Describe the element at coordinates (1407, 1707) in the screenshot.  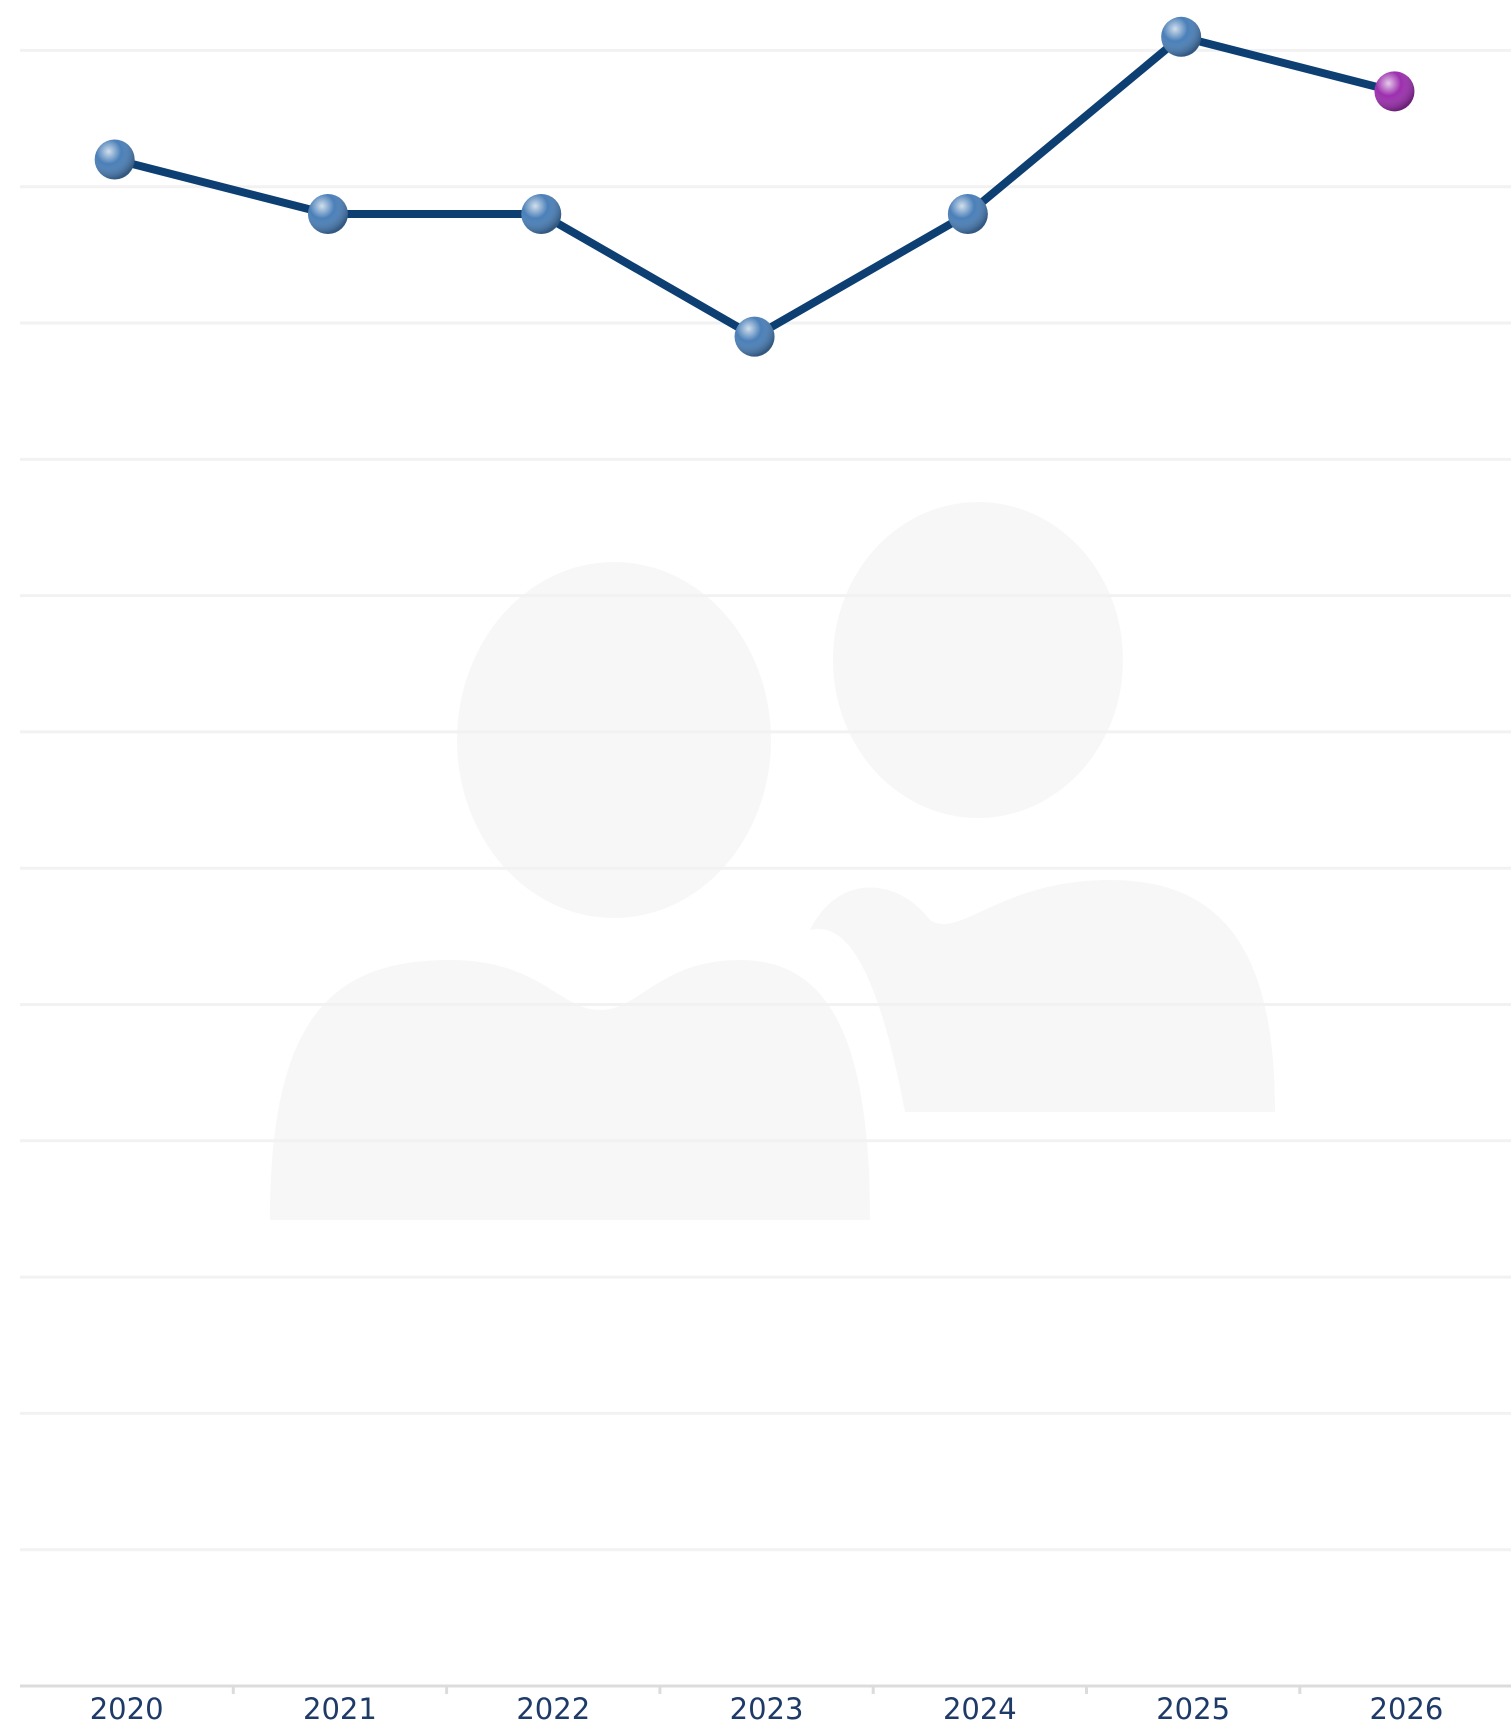
I see `x-tick-label: 2026` at that location.